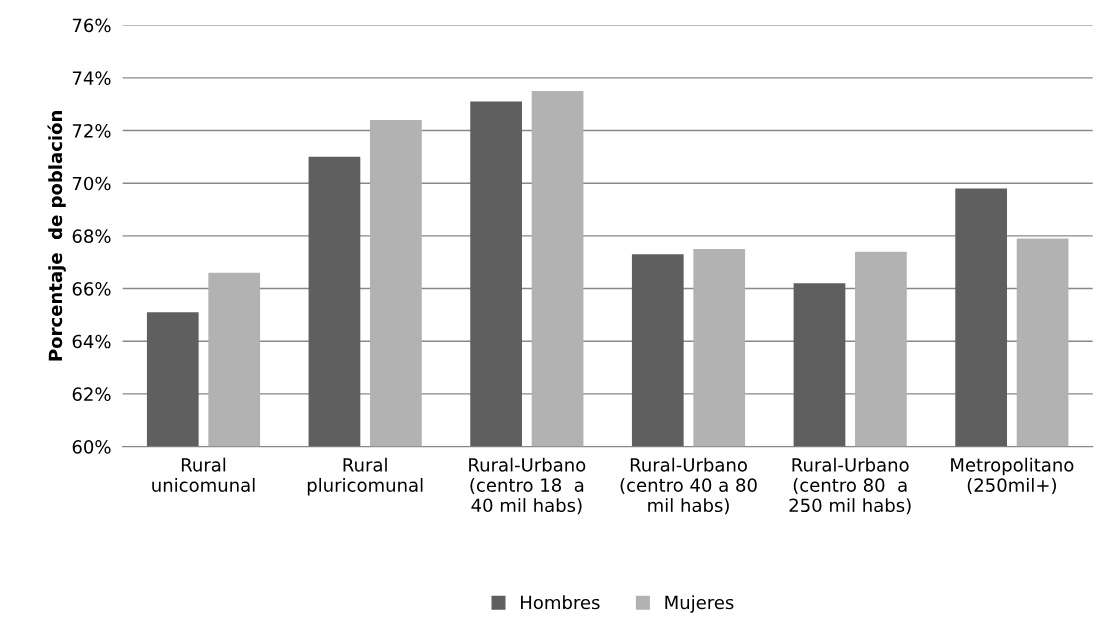 Image resolution: width=1115 pixels, height=629 pixels. Describe the element at coordinates (203, 474) in the screenshot. I see `x-tick-label: Rural unicomunal` at that location.